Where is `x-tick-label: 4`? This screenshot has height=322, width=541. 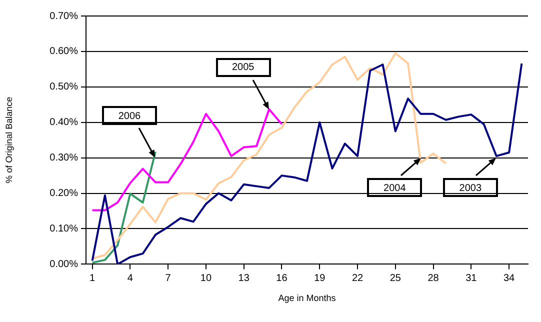
x-tick-label: 4 is located at coordinates (130, 278).